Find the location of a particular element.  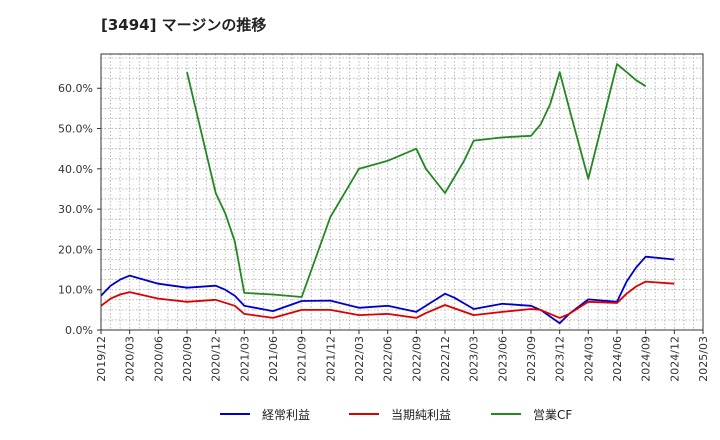

x-tick-label: 2024/09 is located at coordinates (646, 359).